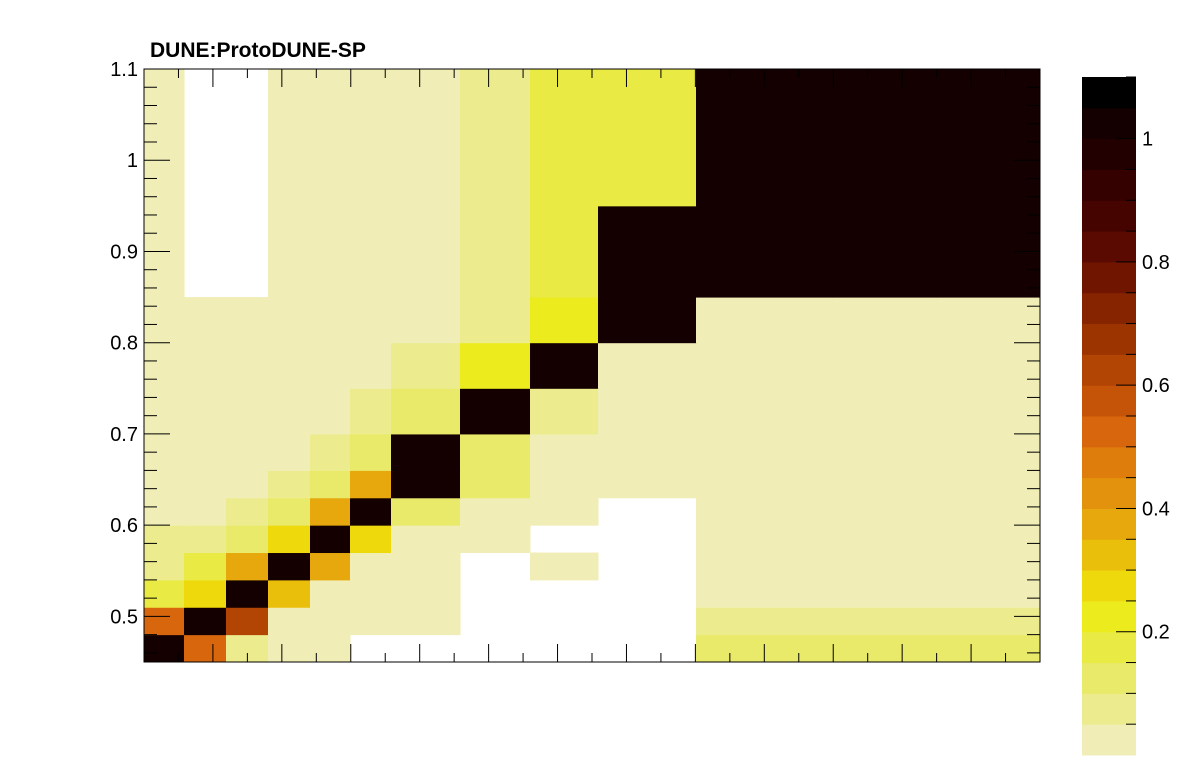 Image resolution: width=1196 pixels, height=772 pixels. Describe the element at coordinates (1156, 263) in the screenshot. I see `z-tick-label: 0.8` at that location.